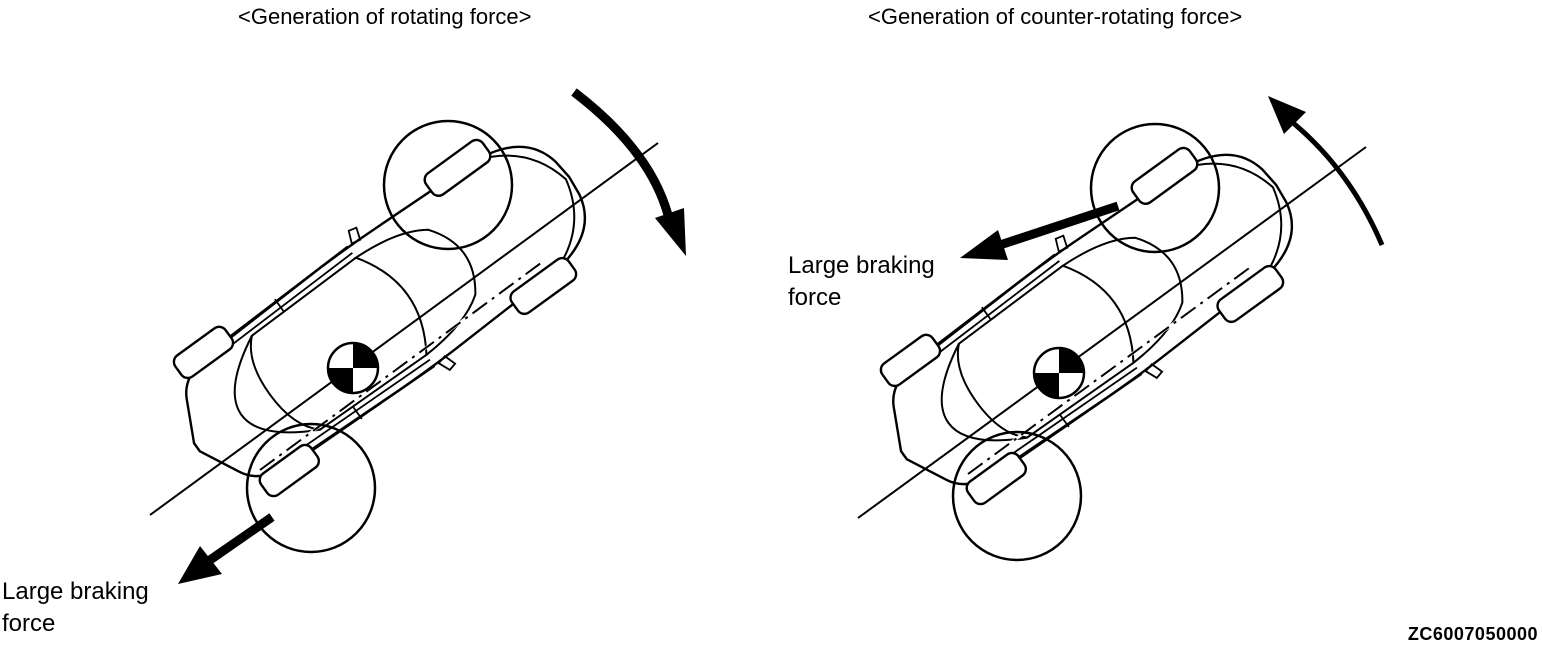  What do you see at coordinates (311, 488) in the screenshot?
I see `left-rear-wheel-highlight` at bounding box center [311, 488].